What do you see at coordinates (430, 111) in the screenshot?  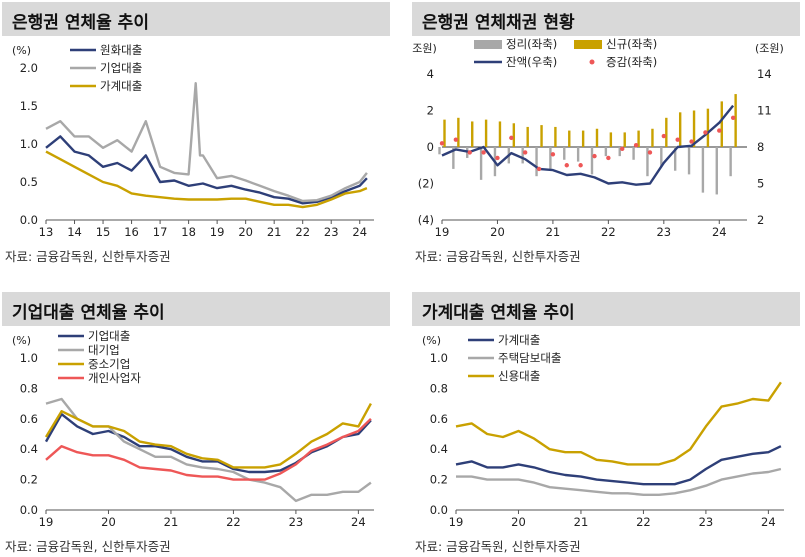 I see `y-tick-label: 2` at bounding box center [430, 111].